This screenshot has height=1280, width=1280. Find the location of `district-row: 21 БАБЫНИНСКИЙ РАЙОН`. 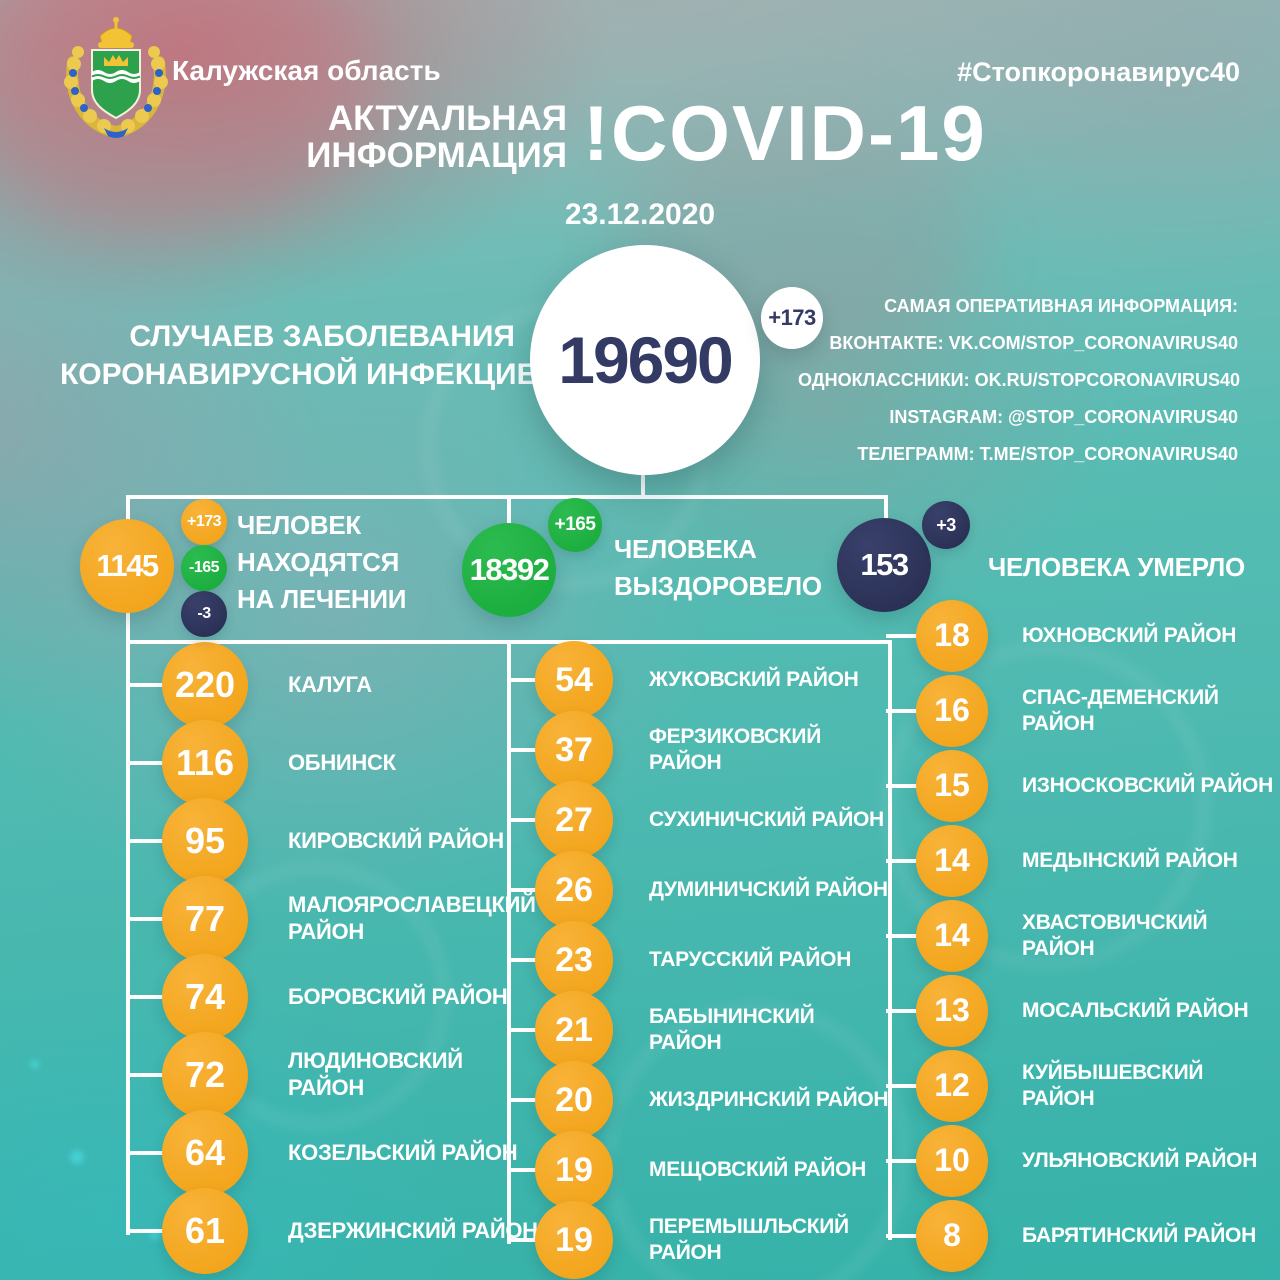

district-row: 21 БАБЫНИНСКИЙ РАЙОН is located at coordinates (699, 1030).